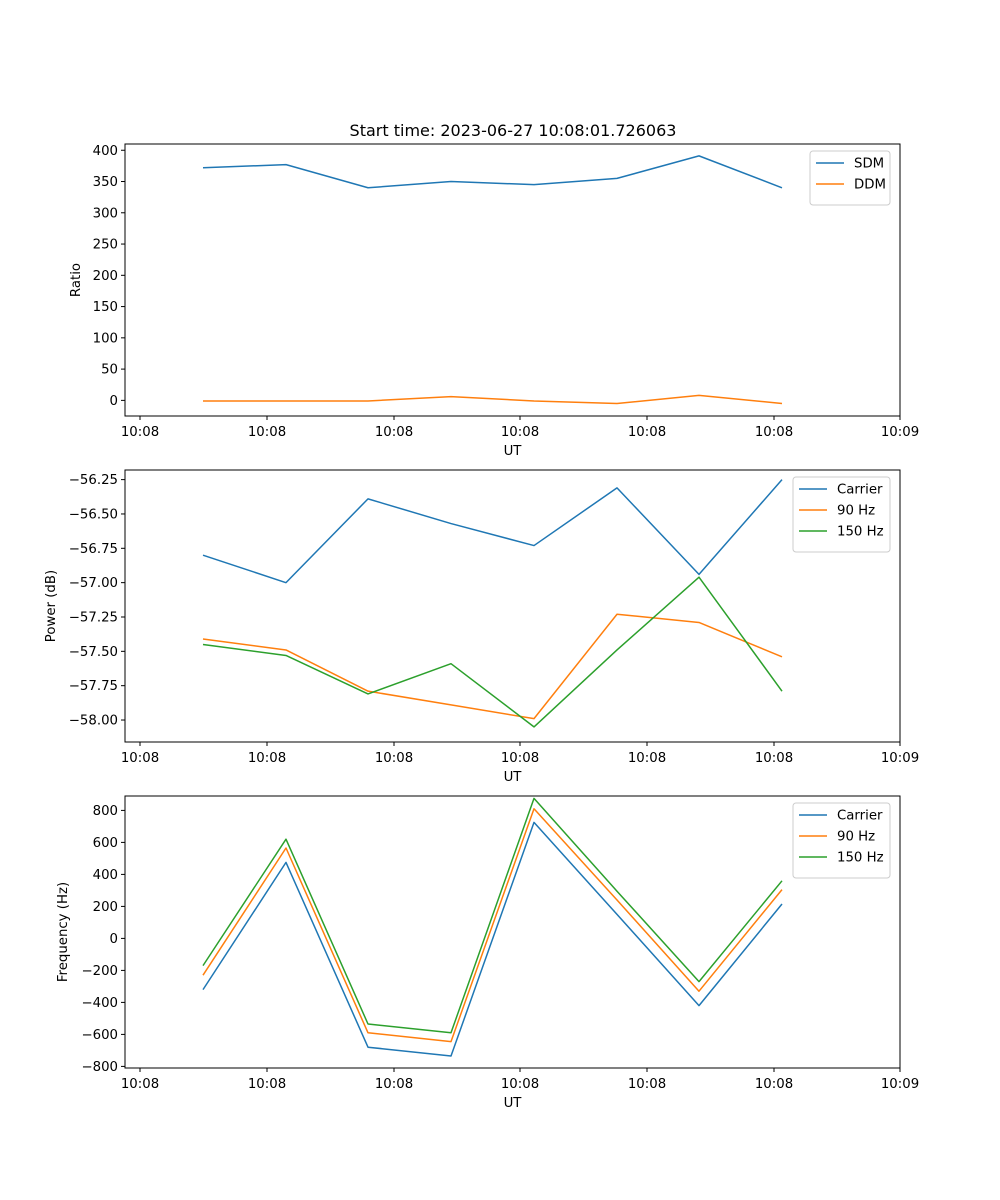 This screenshot has height=1200, width=1000. Describe the element at coordinates (105, 213) in the screenshot. I see `y-tick-label: 300` at that location.